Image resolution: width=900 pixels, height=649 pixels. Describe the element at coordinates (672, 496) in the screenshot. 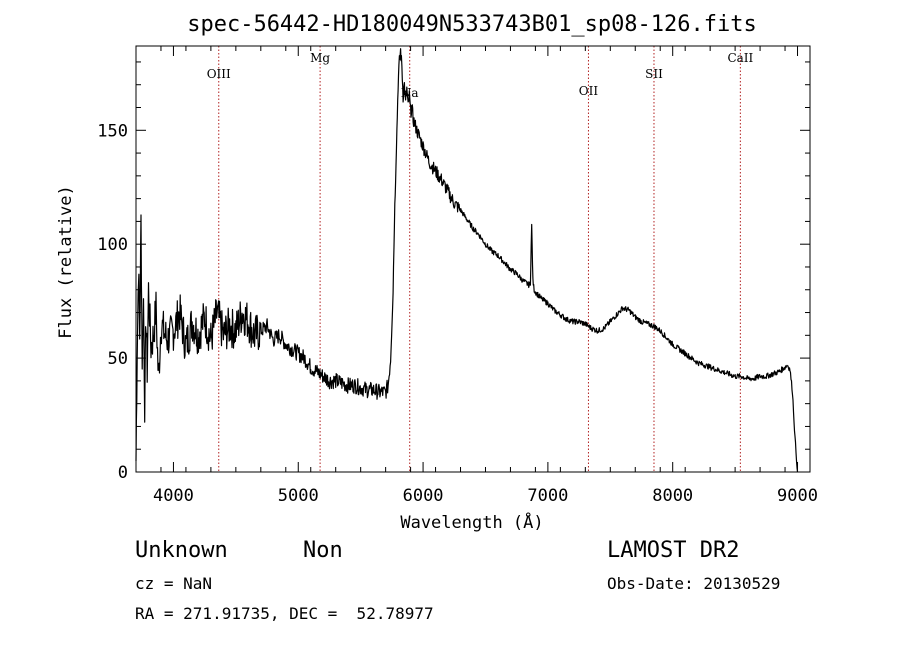

I see `x-tick-label: 8000` at that location.